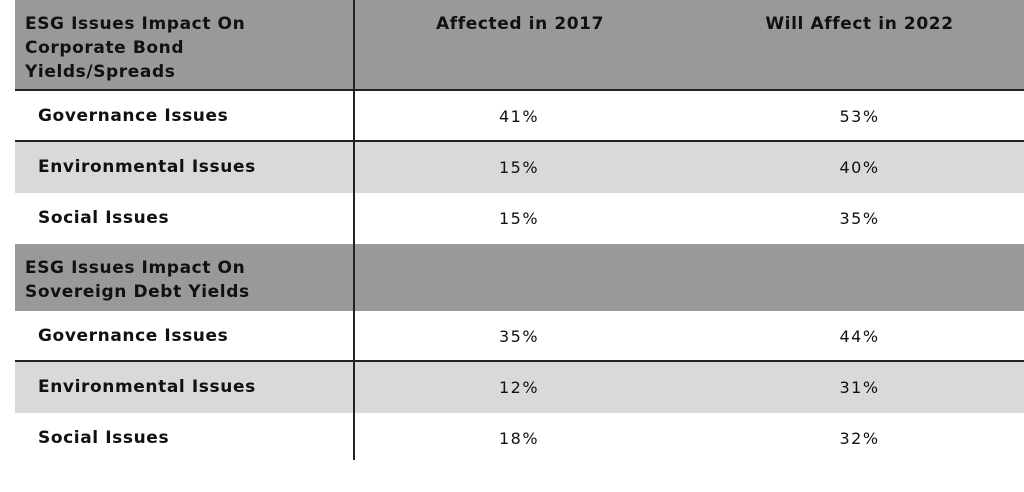  I want to click on section-title-line: ESG Issues Impact On, so click(135, 268).